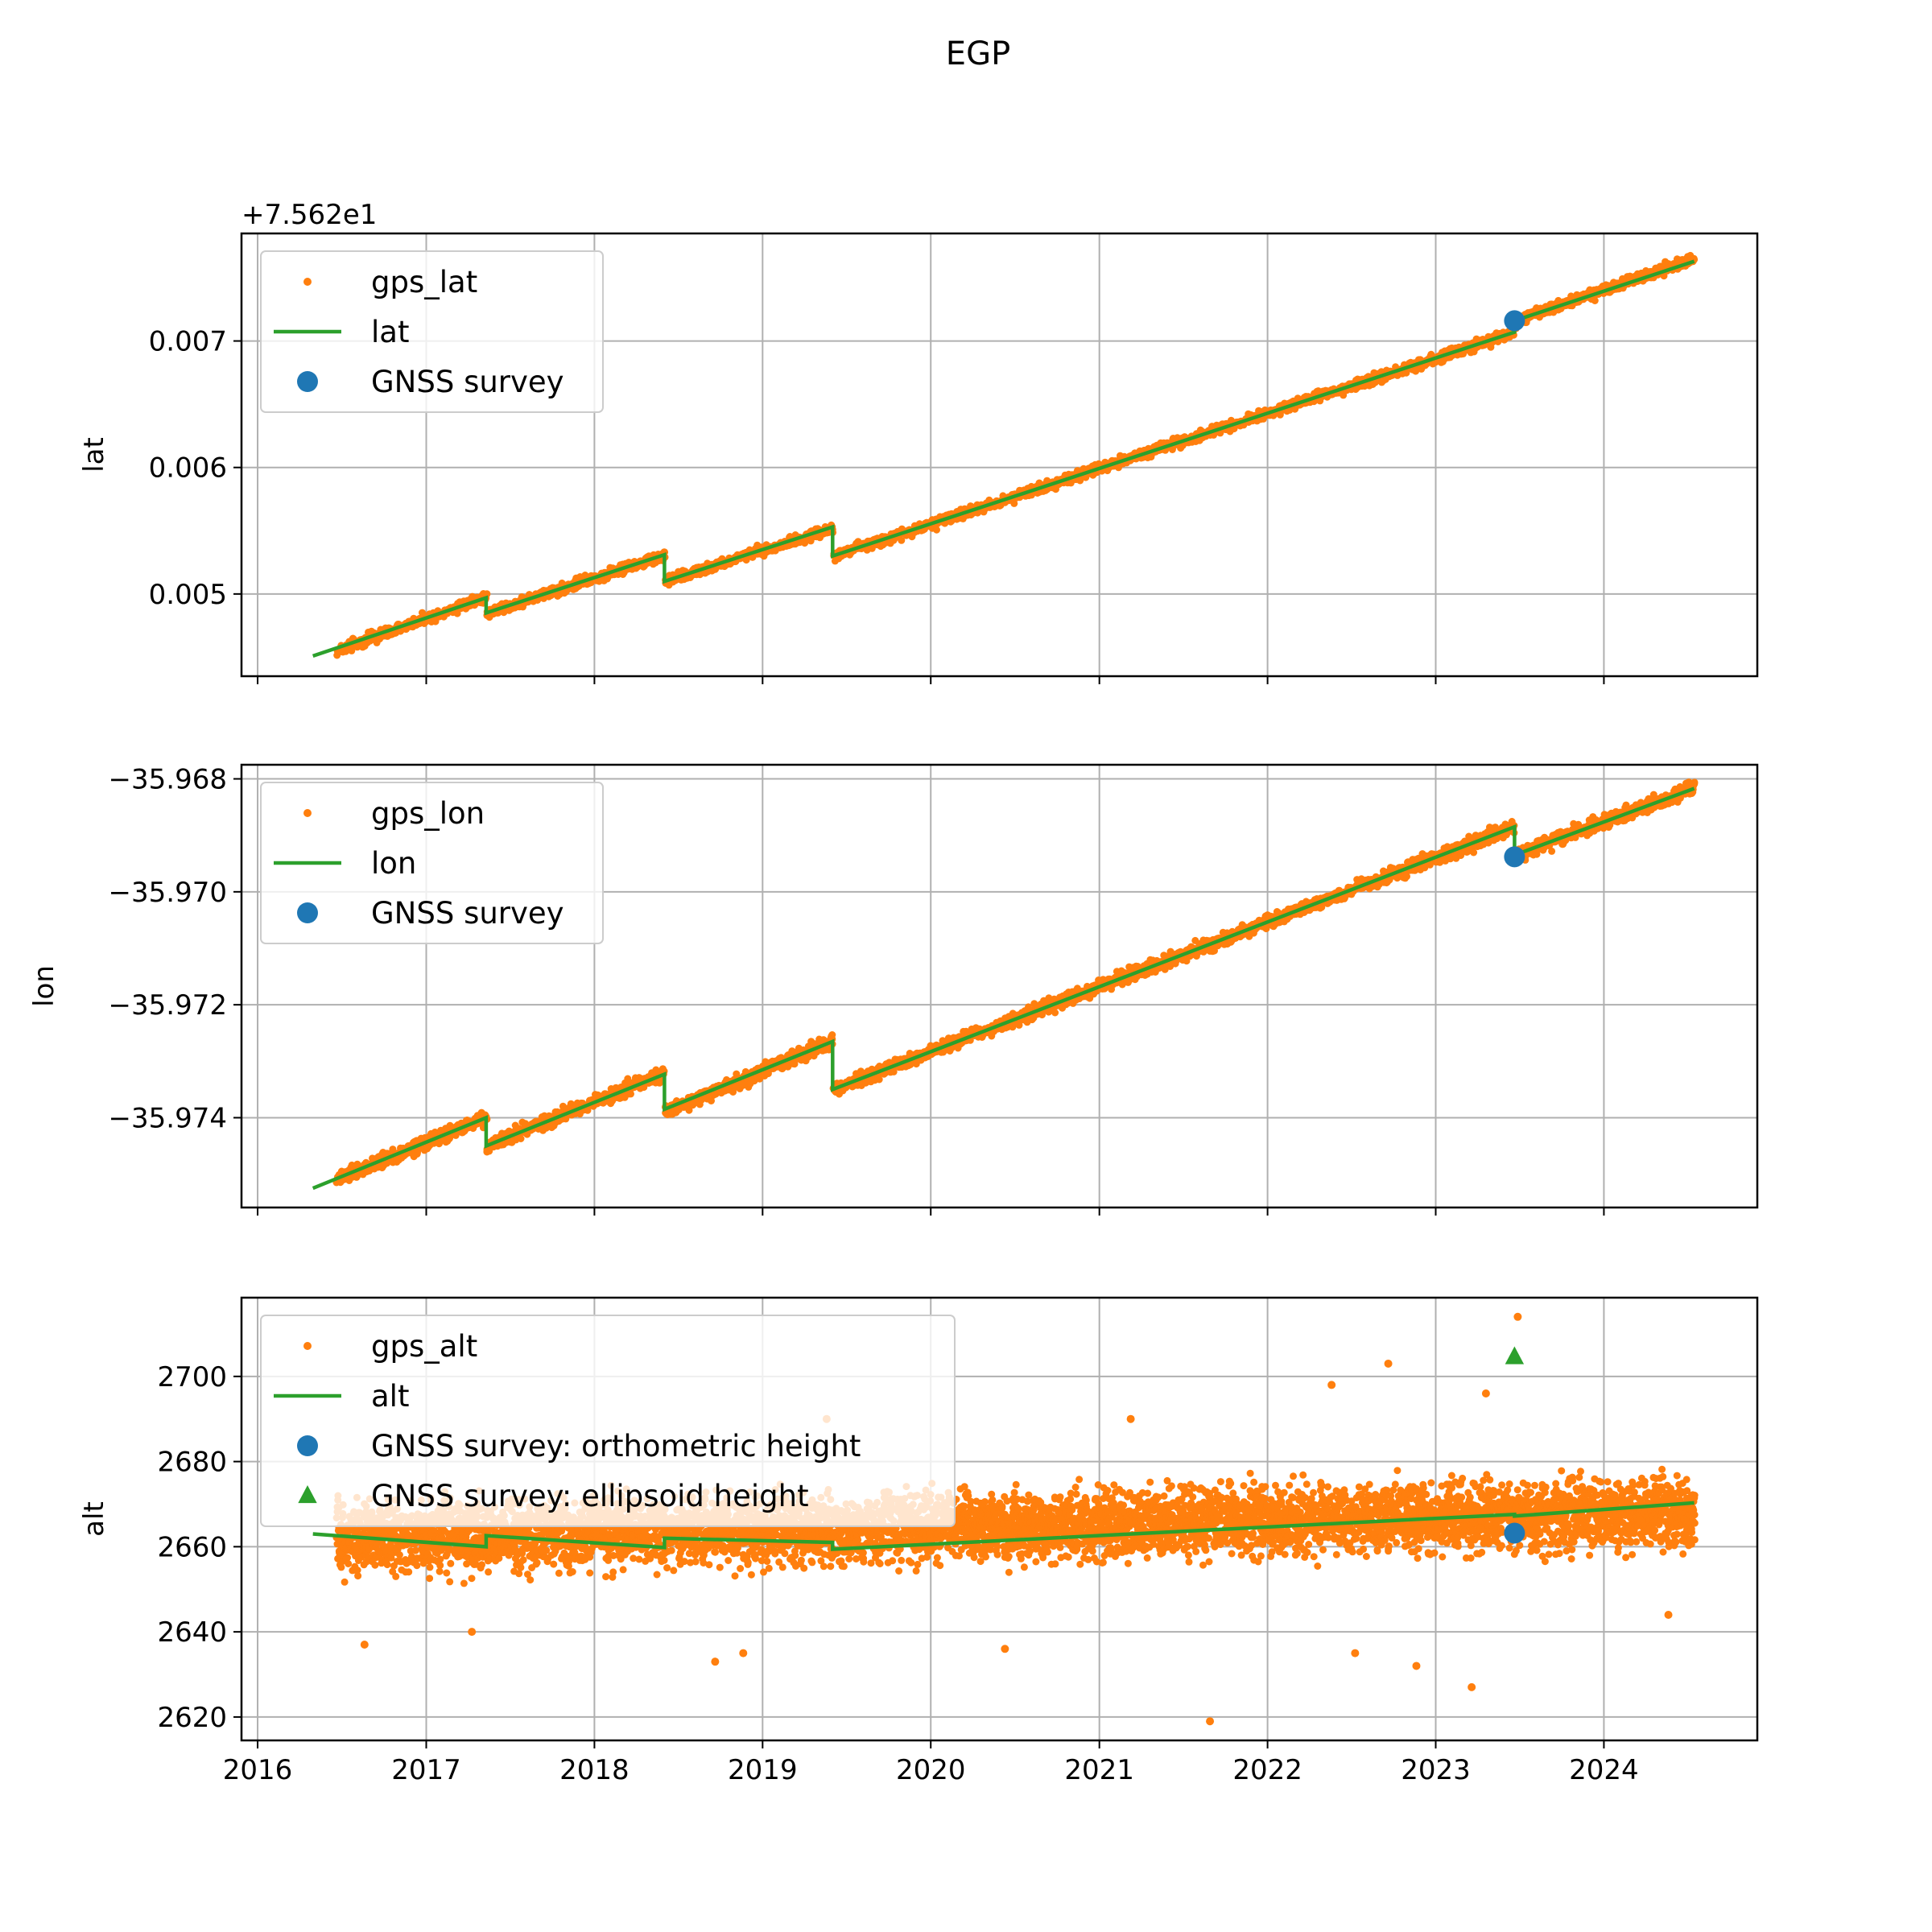 This screenshot has width=1932, height=1932. I want to click on legend-label: lat, so click(390, 332).